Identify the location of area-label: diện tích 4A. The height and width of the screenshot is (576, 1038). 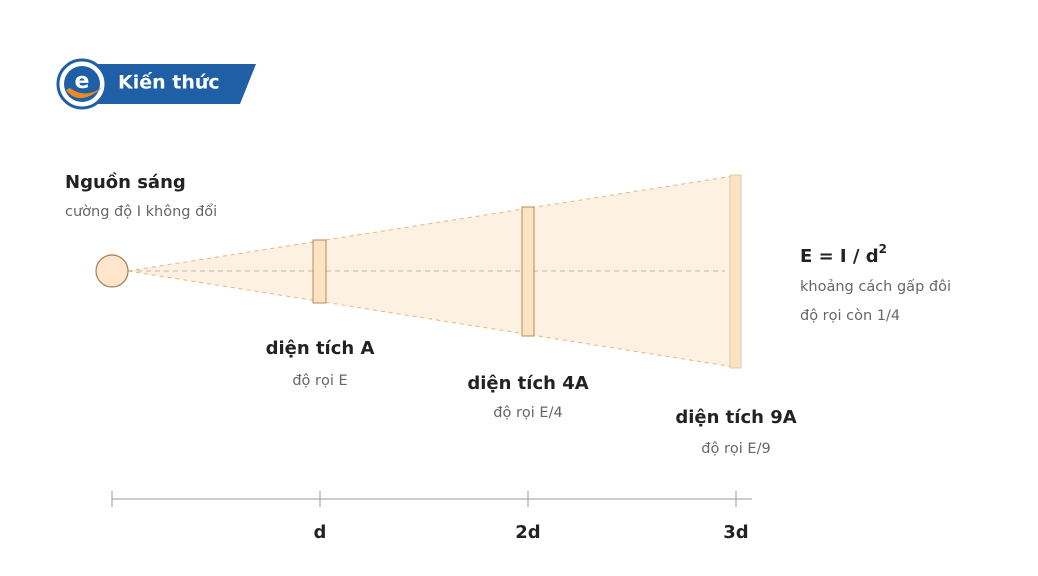
(527, 383).